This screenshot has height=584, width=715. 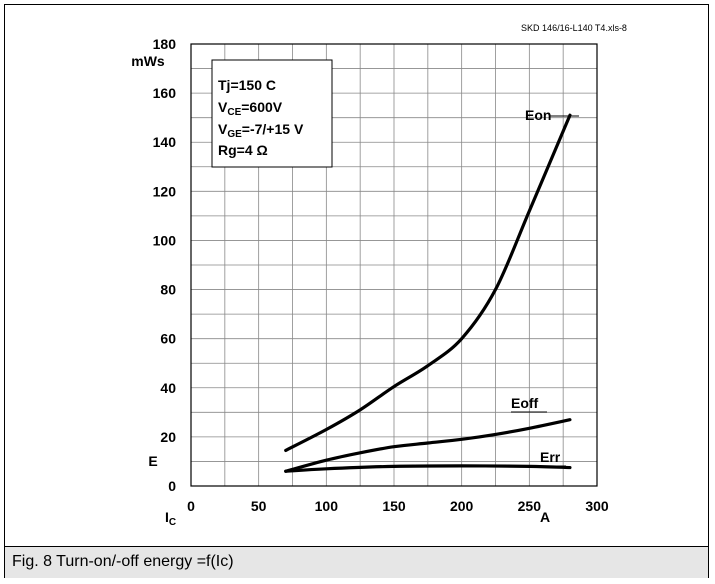 I want to click on x-tick-label: 200, so click(x=462, y=506).